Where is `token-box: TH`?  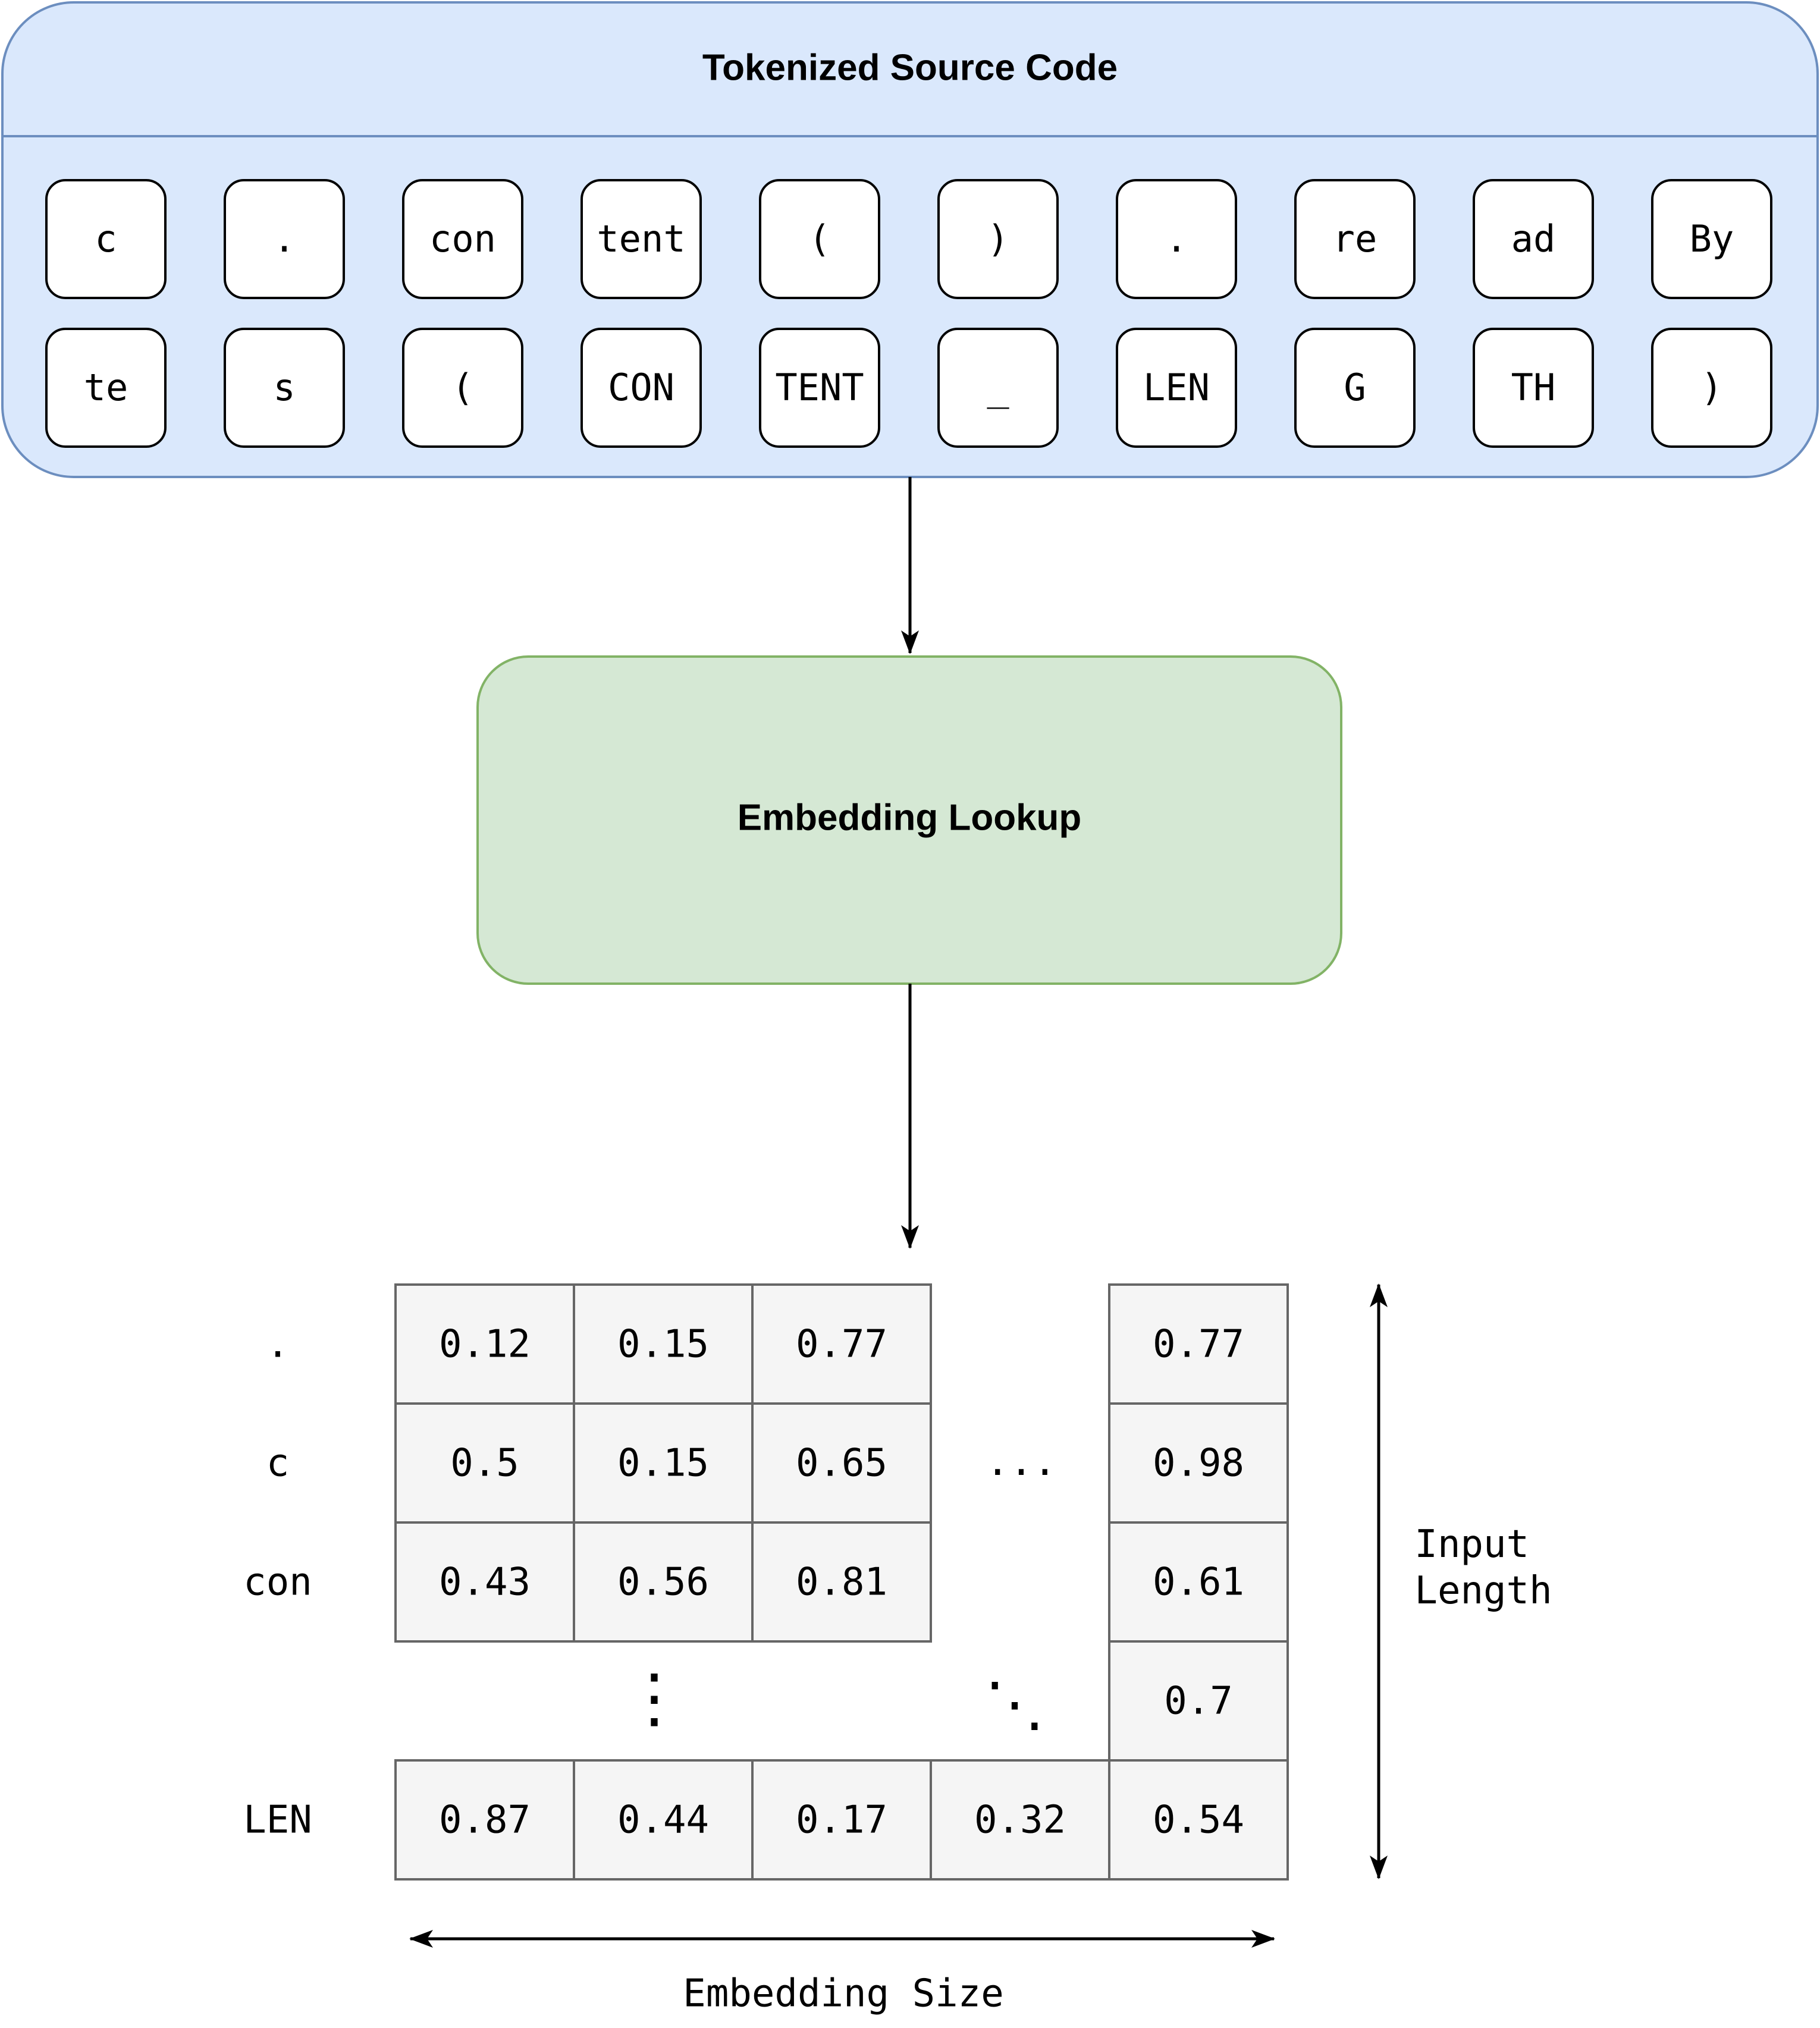 token-box: TH is located at coordinates (1533, 388).